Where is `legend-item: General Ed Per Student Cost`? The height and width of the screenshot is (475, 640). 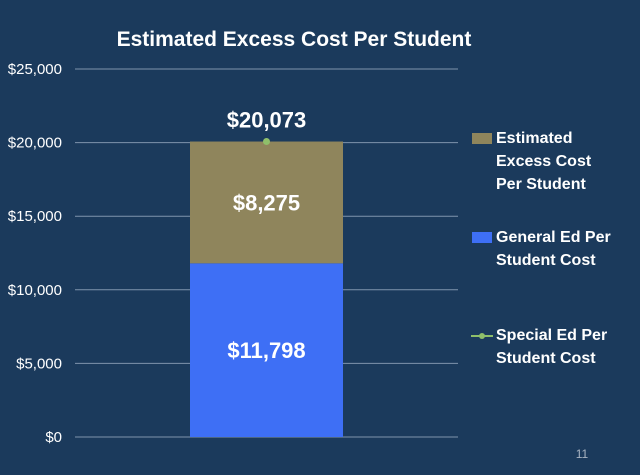 legend-item: General Ed Per Student Cost is located at coordinates (541, 249).